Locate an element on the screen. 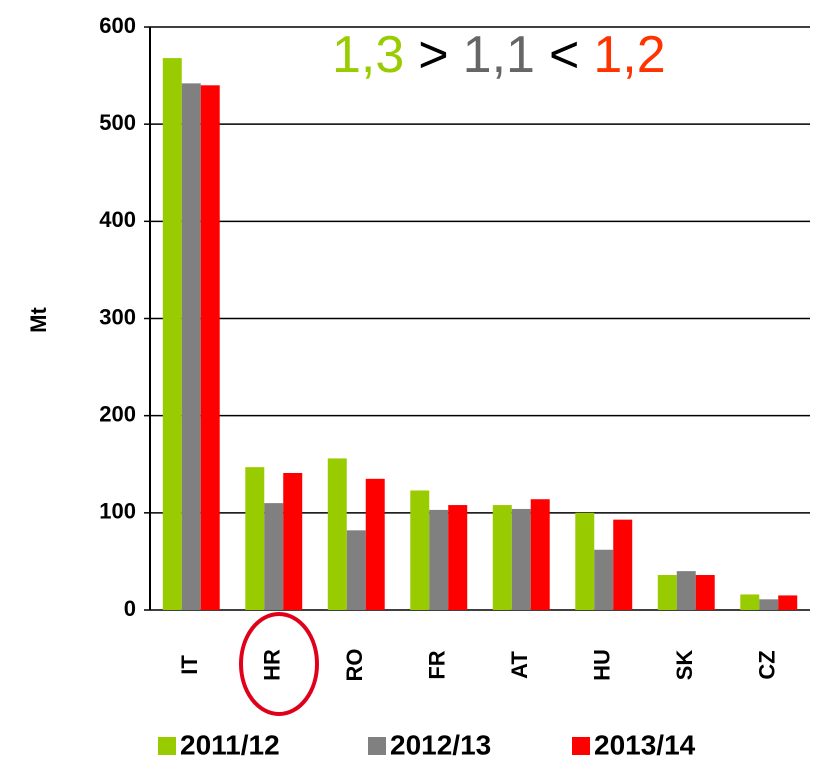 The image size is (821, 766). legend-label: 2011/12 is located at coordinates (230, 744).